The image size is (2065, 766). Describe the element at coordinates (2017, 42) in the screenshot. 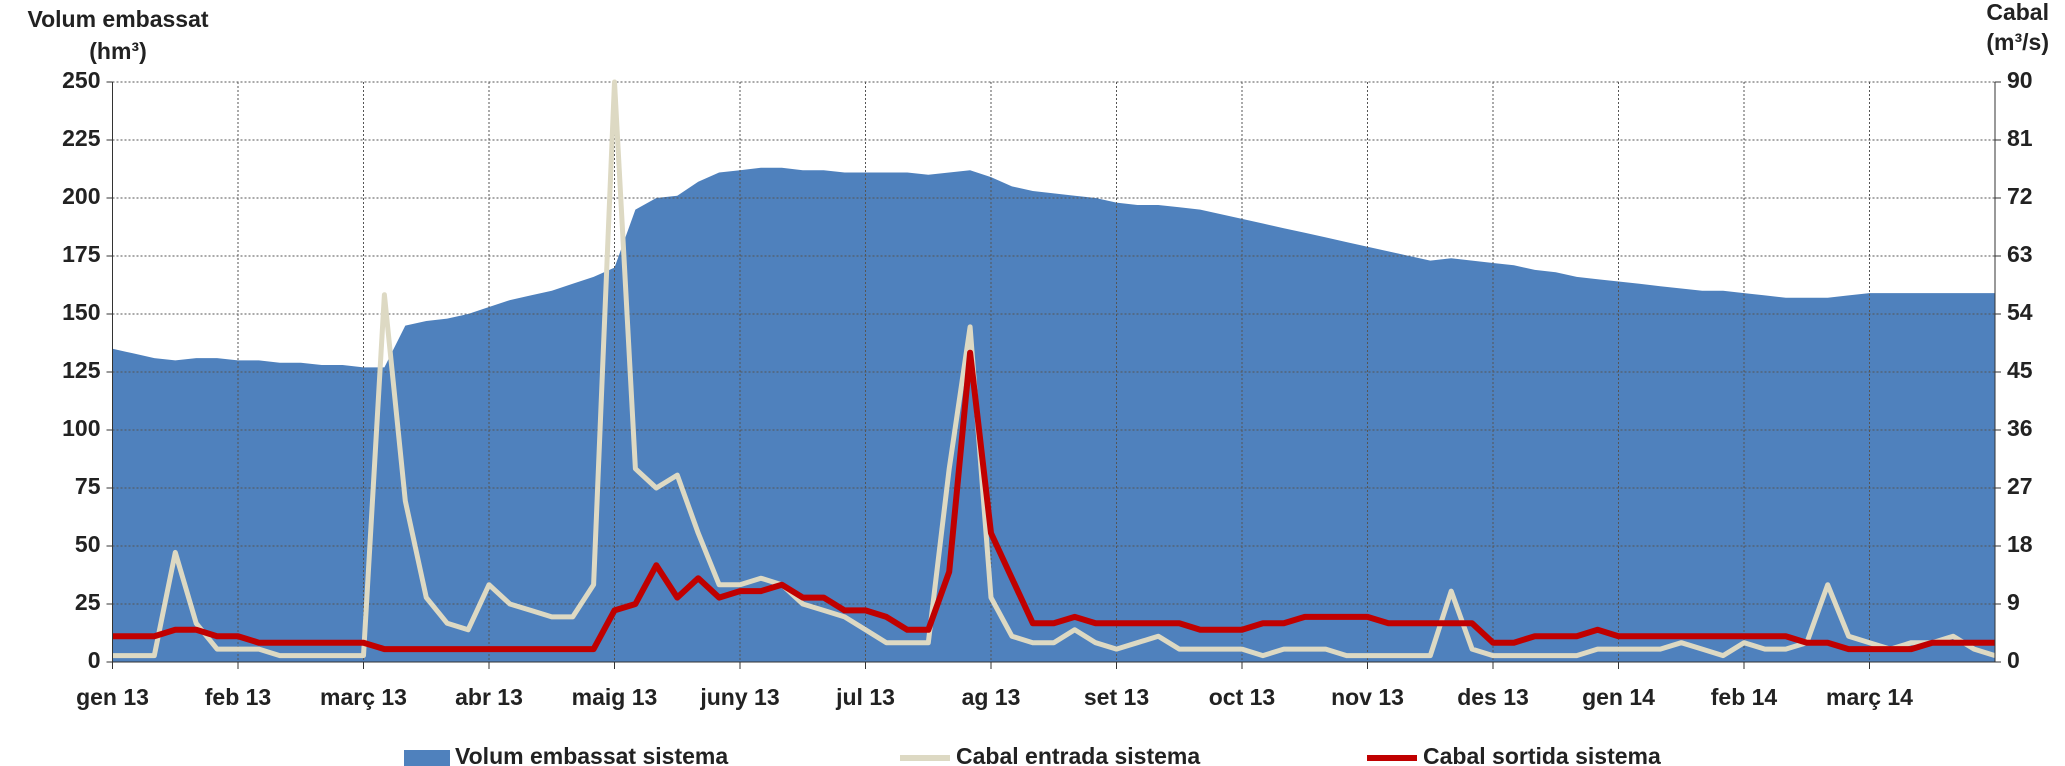

I see `y2-axis-unit: (m³/s)` at that location.